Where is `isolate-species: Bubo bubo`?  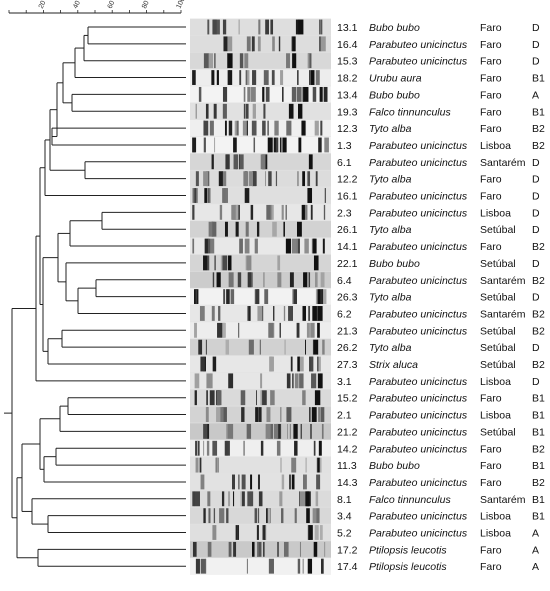 isolate-species: Bubo bubo is located at coordinates (394, 95).